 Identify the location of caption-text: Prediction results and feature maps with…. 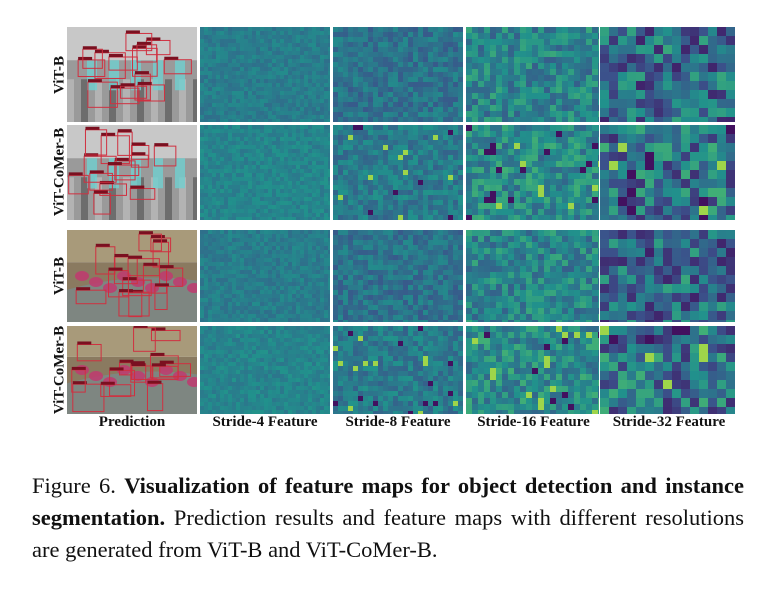
(388, 533).